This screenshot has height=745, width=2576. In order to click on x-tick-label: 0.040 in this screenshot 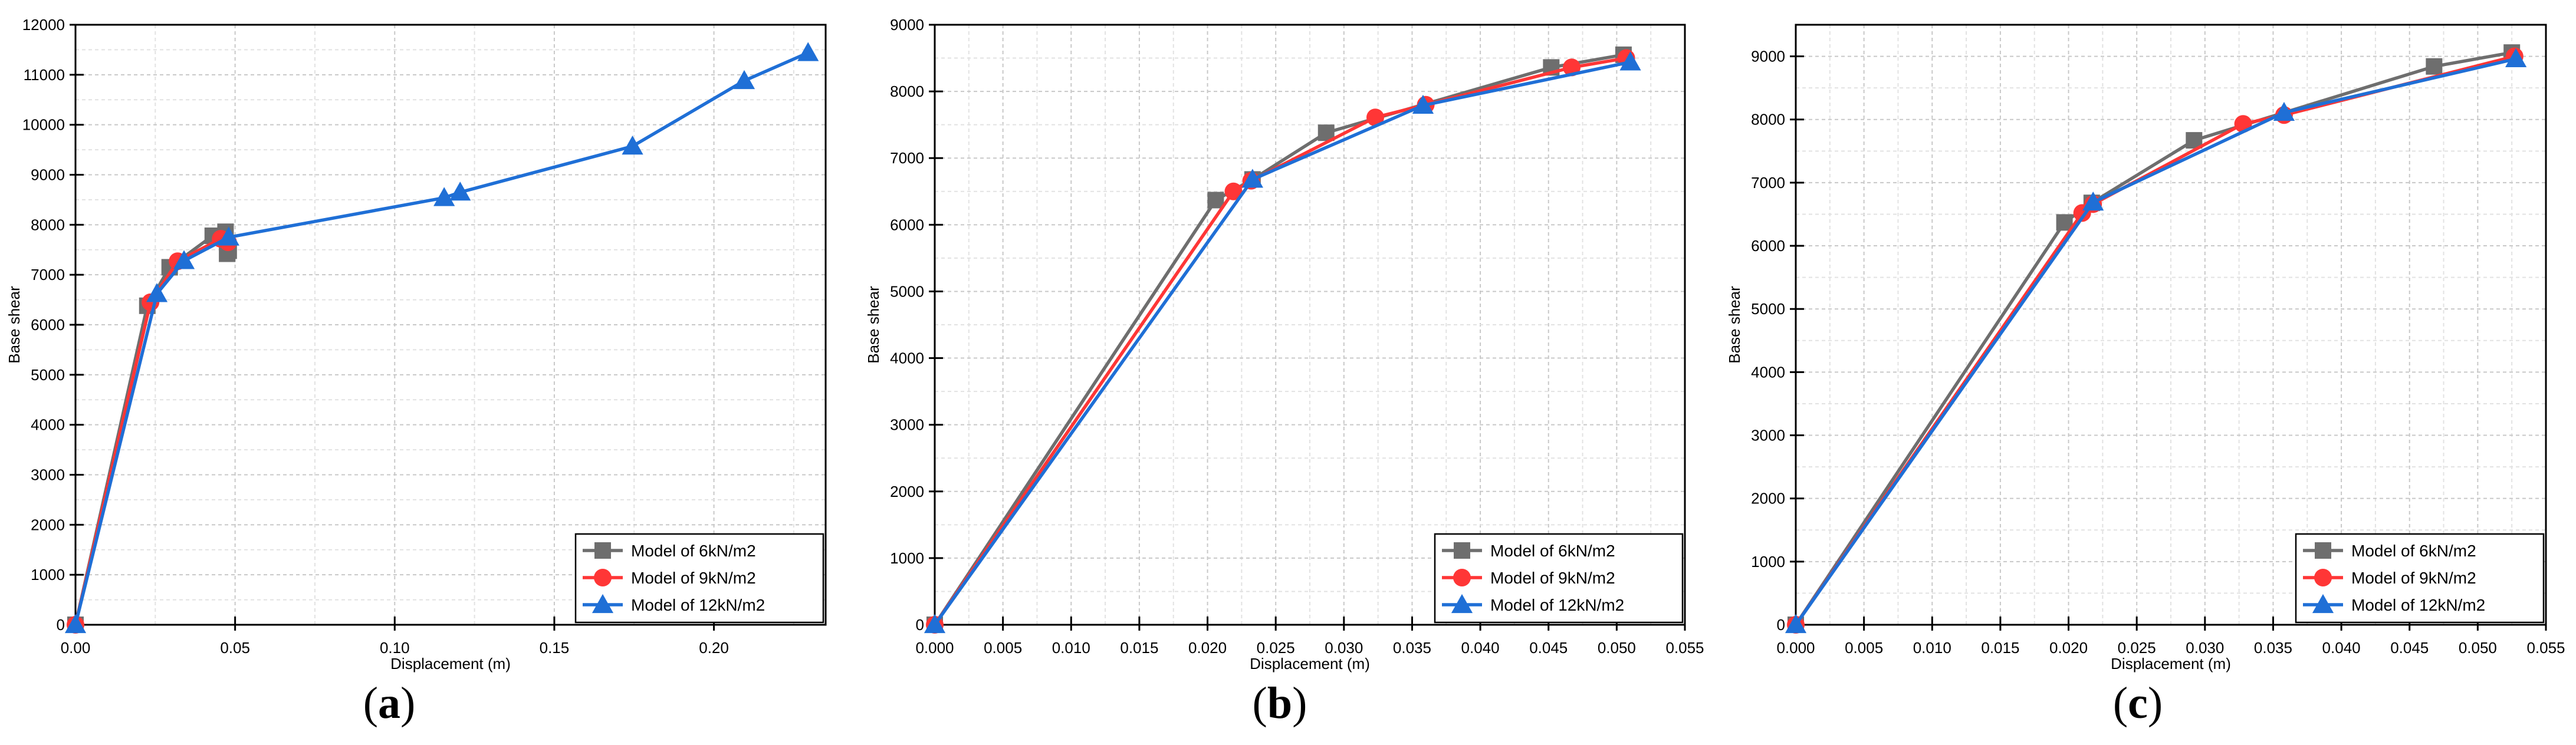, I will do `click(2341, 648)`.